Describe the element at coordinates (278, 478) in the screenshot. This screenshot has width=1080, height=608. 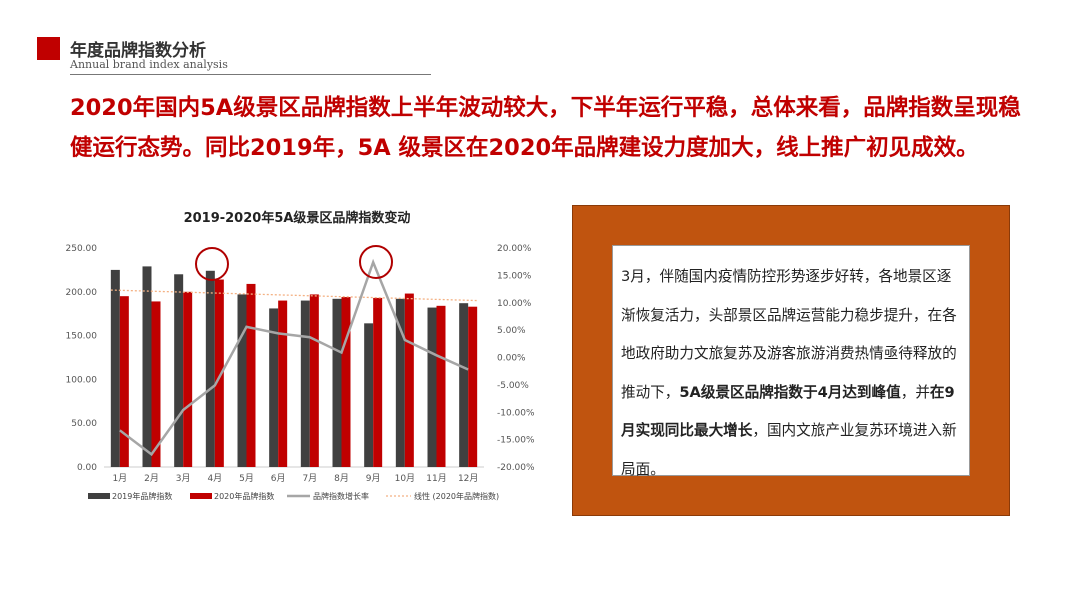
I see `x-tick: 6月` at that location.